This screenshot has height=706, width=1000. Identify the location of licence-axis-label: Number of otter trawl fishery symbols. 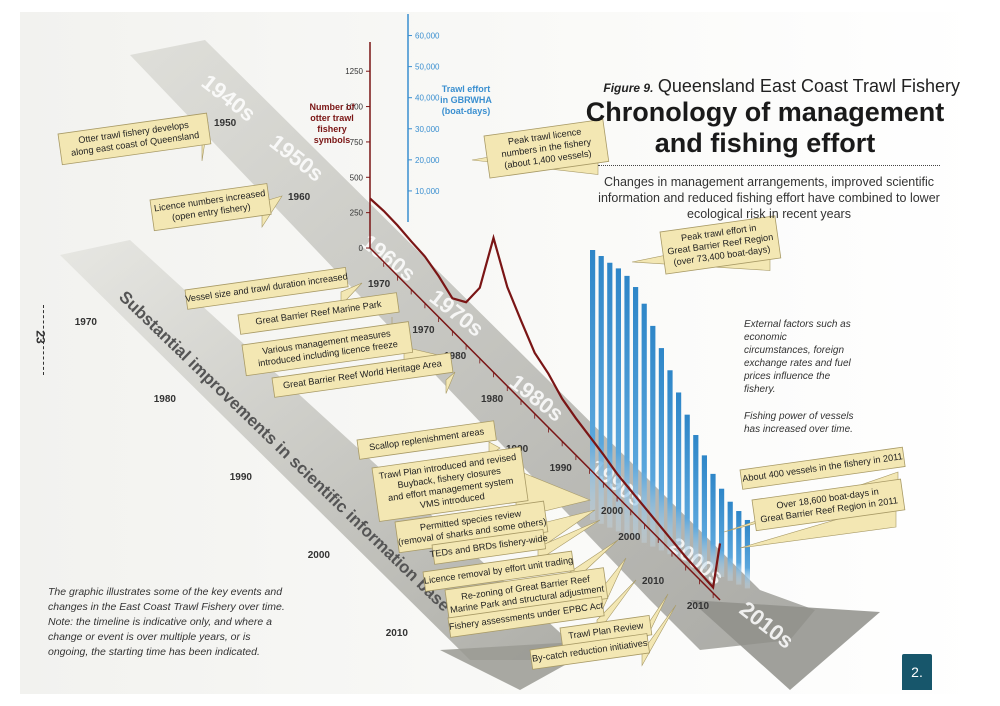
(333, 123).